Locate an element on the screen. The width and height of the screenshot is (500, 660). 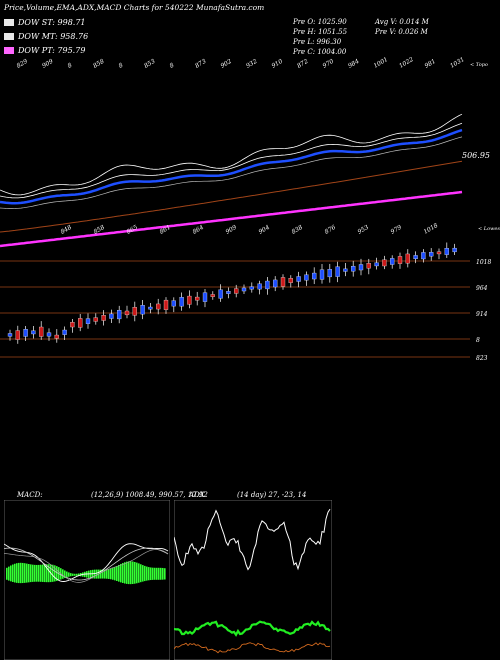
level-label: 914 is located at coordinates (482, 314).